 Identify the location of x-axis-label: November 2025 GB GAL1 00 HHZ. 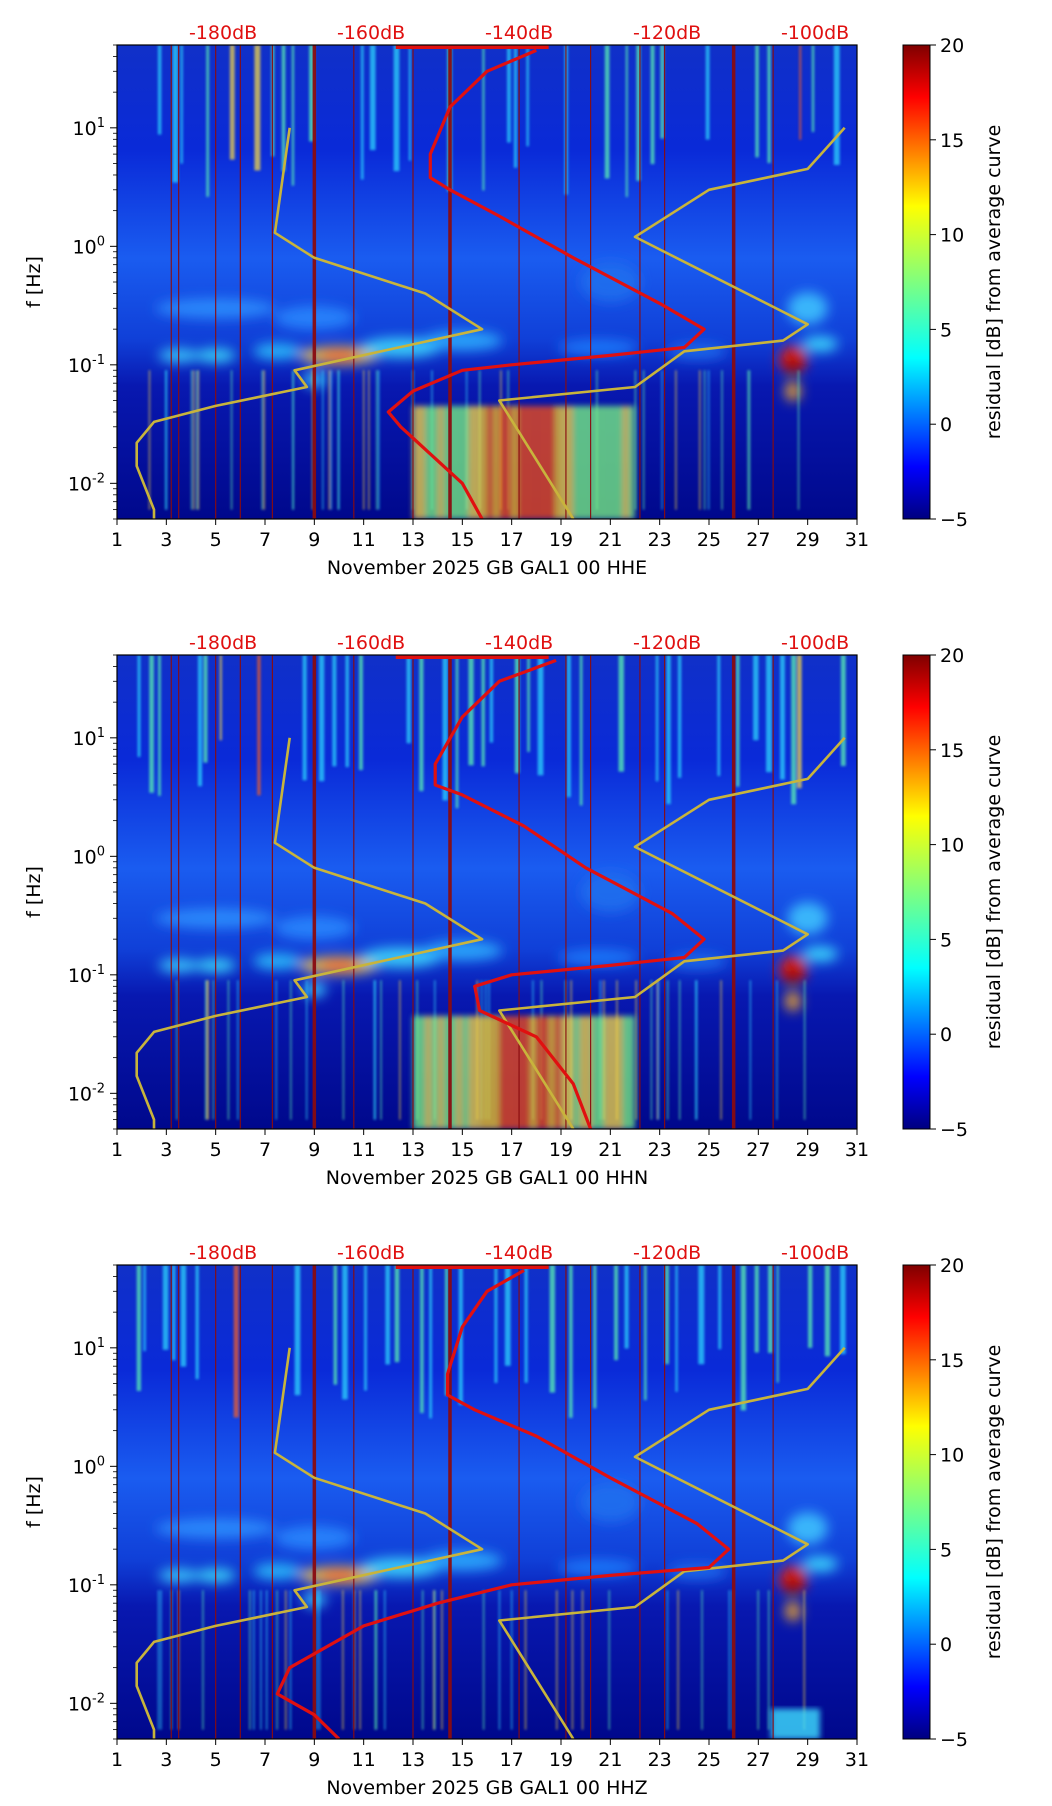
(486, 1788).